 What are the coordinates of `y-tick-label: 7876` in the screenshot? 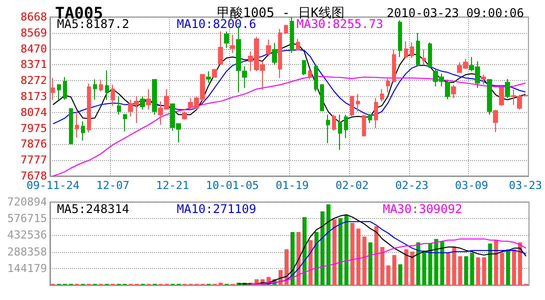 It's located at (33, 144).